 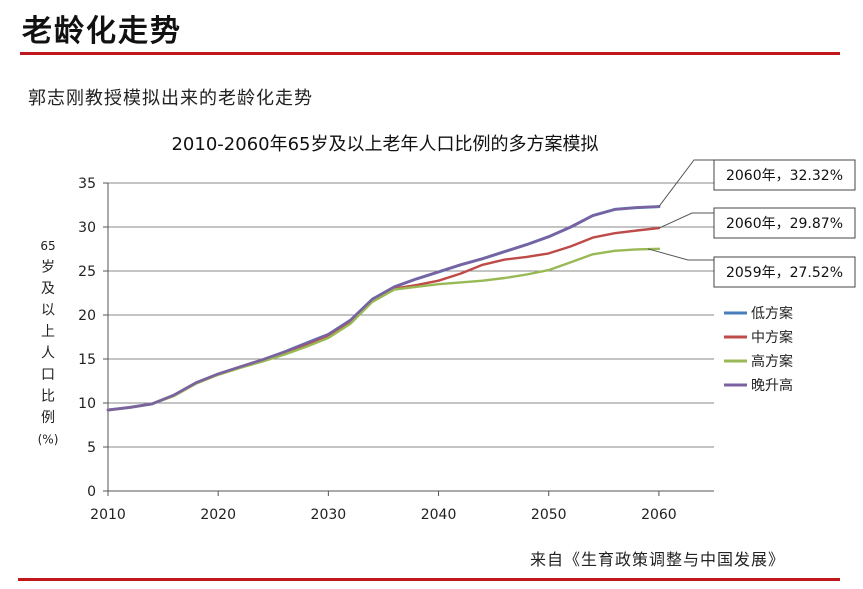 I want to click on y-tick-label: 25, so click(x=87, y=272).